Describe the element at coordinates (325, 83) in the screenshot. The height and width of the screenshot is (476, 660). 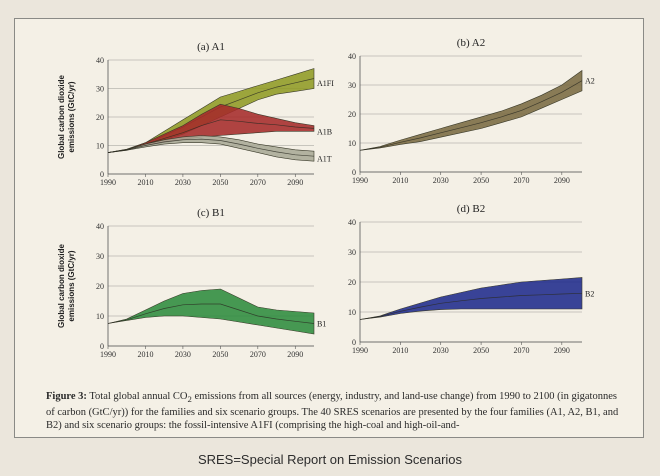
I see `series-label-a1fi: A1FI` at that location.